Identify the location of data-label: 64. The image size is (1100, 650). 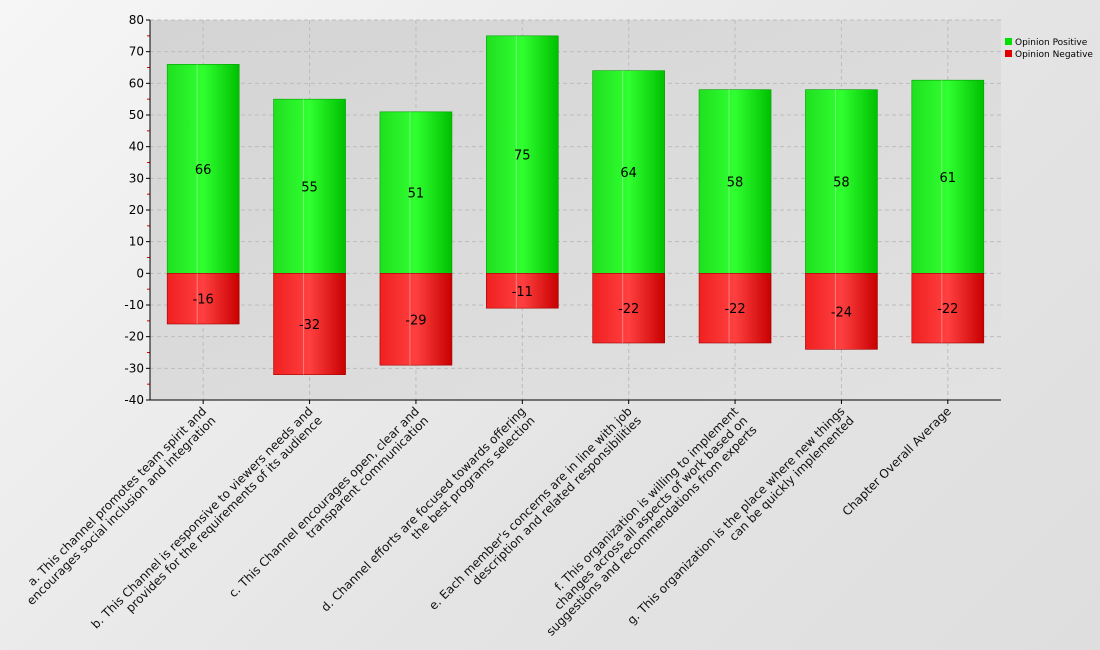
(628, 173).